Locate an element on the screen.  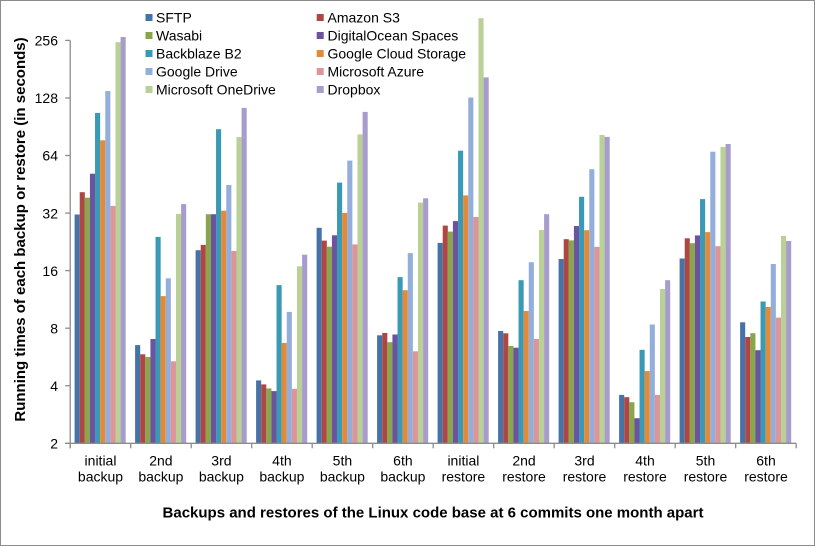
svg-text: 256 is located at coordinates (47, 41).